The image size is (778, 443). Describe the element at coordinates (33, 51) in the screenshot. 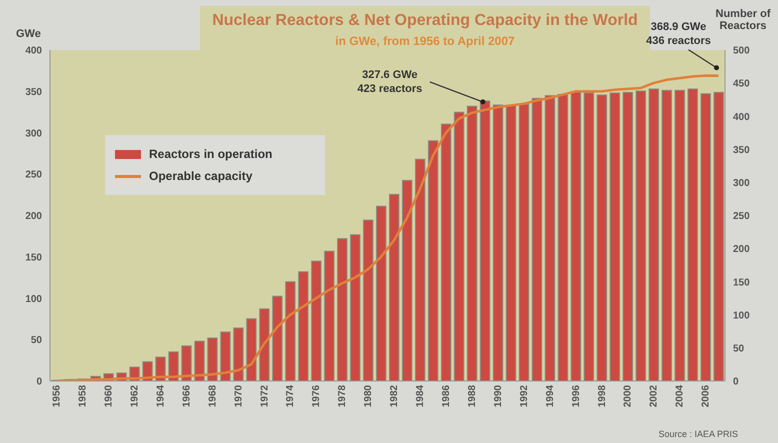

I see `y-tick-label: 400` at that location.